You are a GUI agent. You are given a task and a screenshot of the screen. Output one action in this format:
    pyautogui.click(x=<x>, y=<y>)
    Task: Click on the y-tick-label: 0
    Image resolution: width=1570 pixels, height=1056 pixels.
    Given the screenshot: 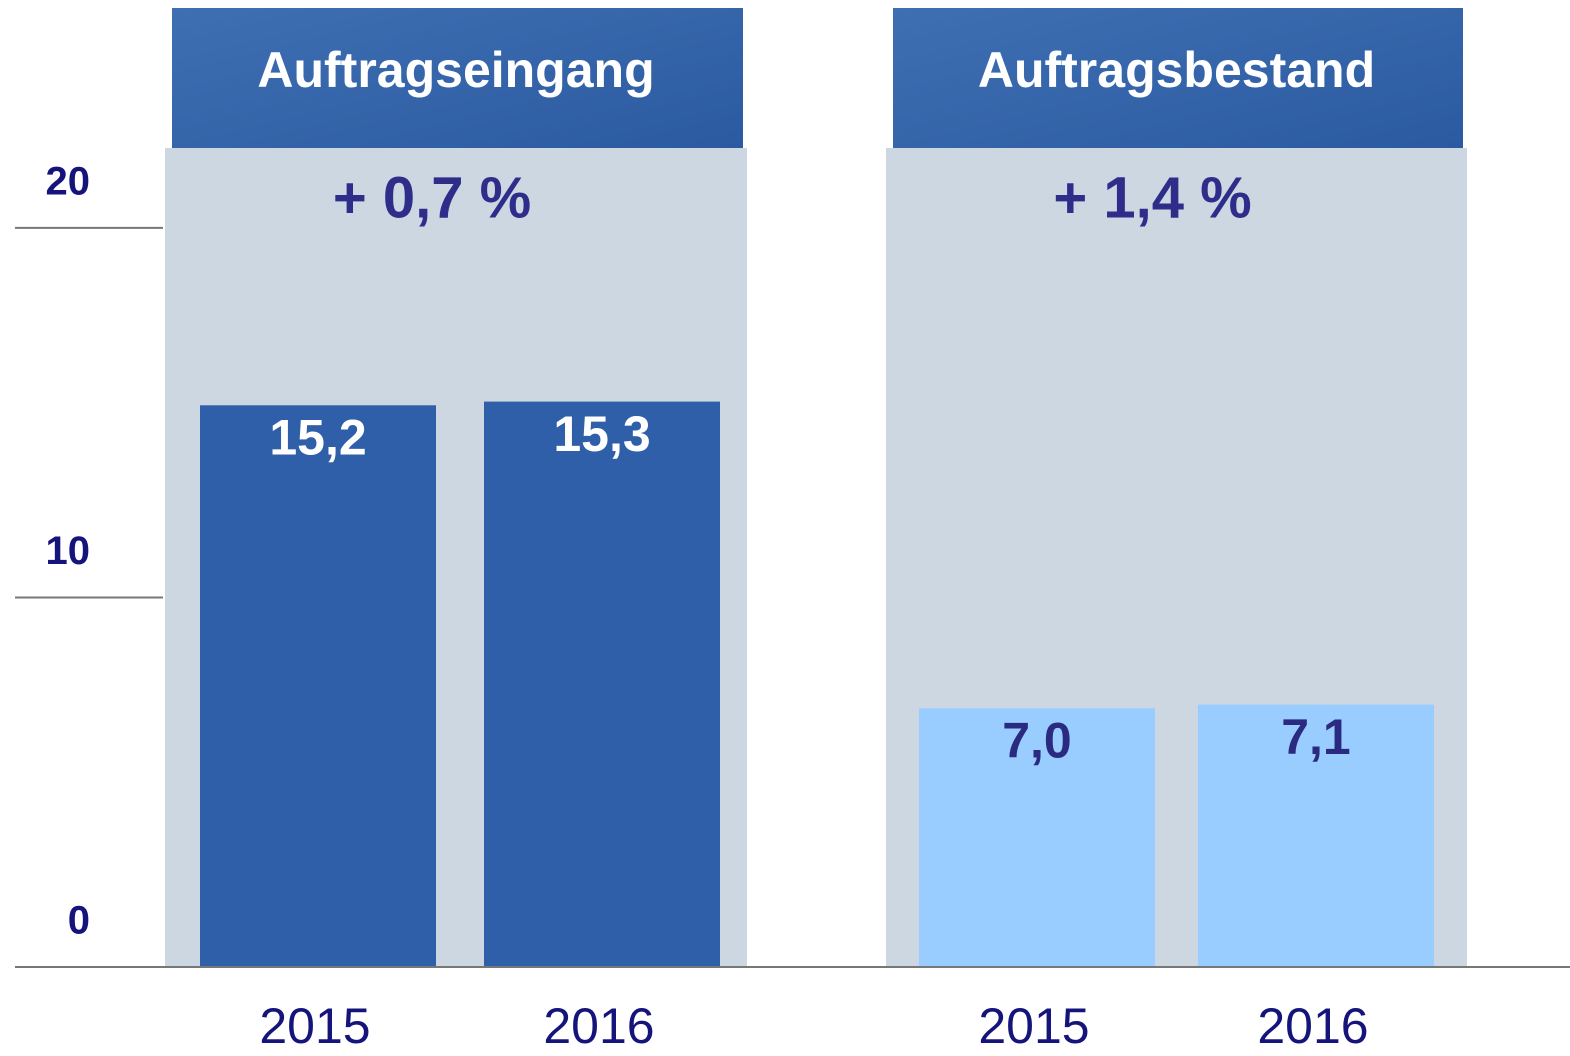 What is the action you would take?
    pyautogui.click(x=79, y=921)
    